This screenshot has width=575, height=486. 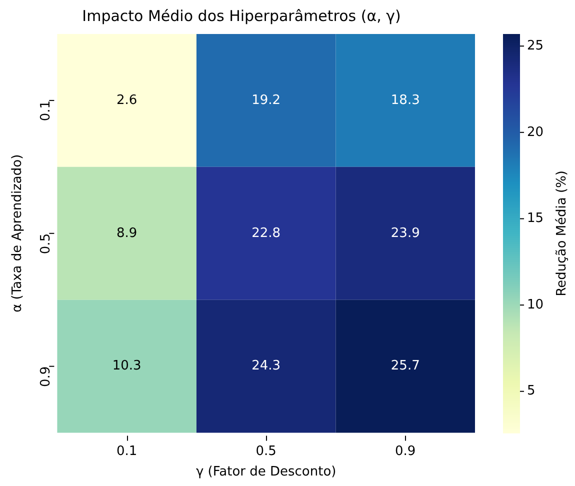 I want to click on chart-title: Impacto Médio dos Hiperparâmetros (α, γ), so click(x=241, y=15).